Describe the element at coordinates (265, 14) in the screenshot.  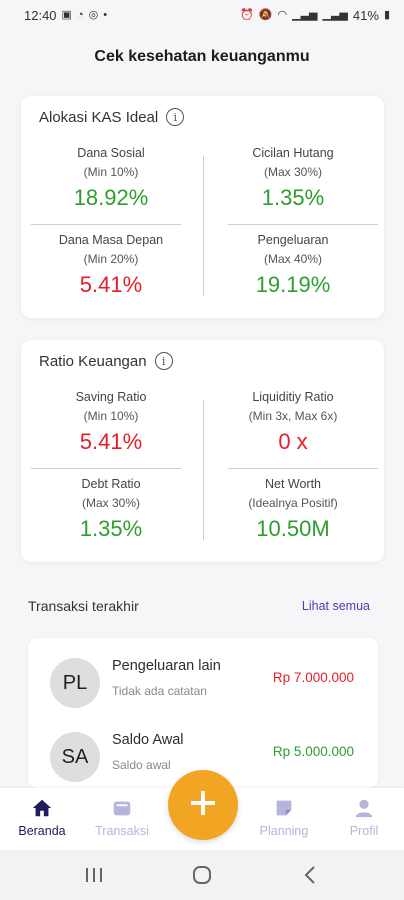
I see `mute-icon: 🔕` at that location.